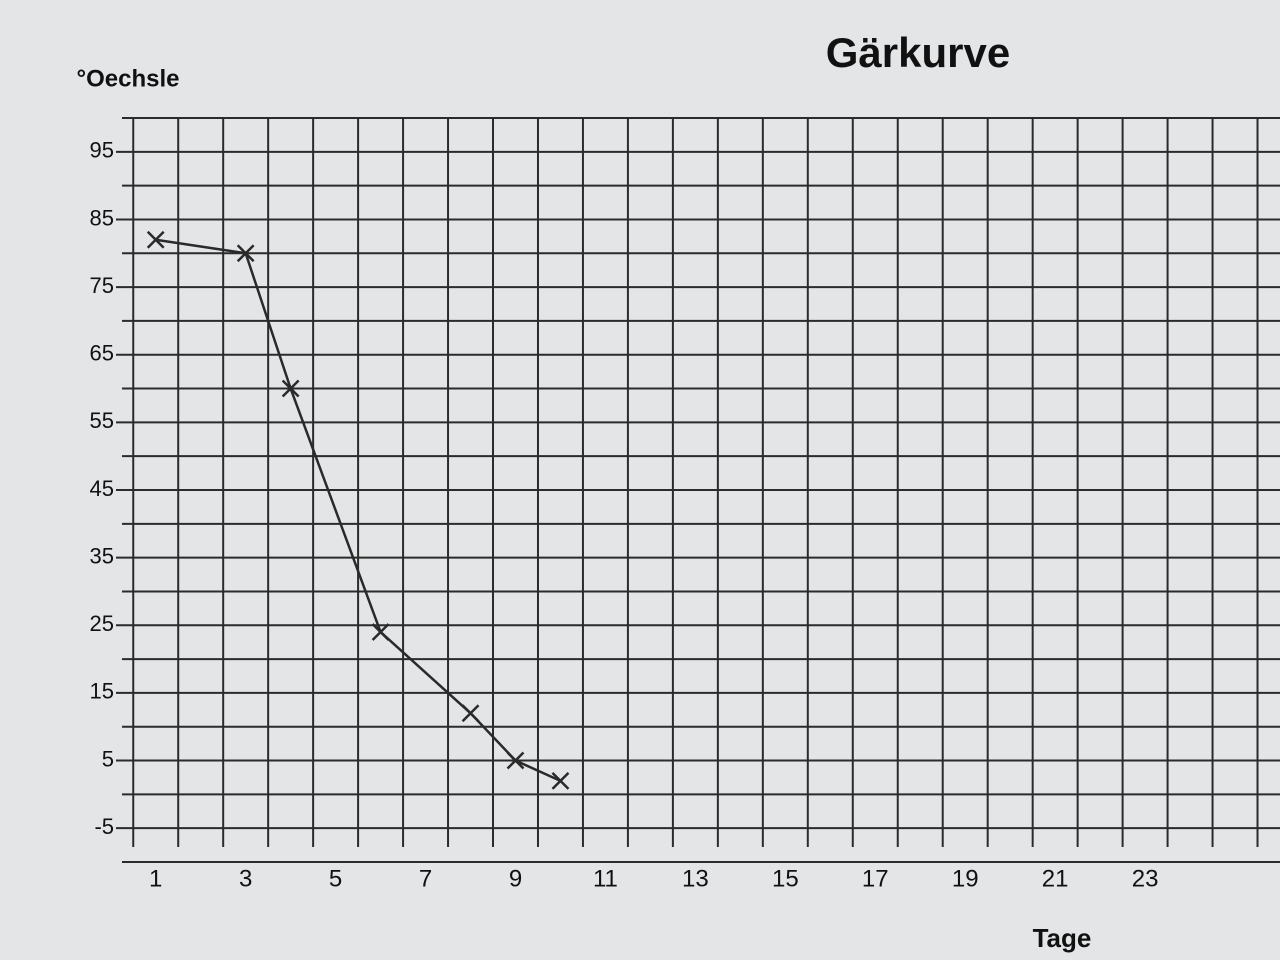  I want to click on y-tick-label: 25, so click(102, 623).